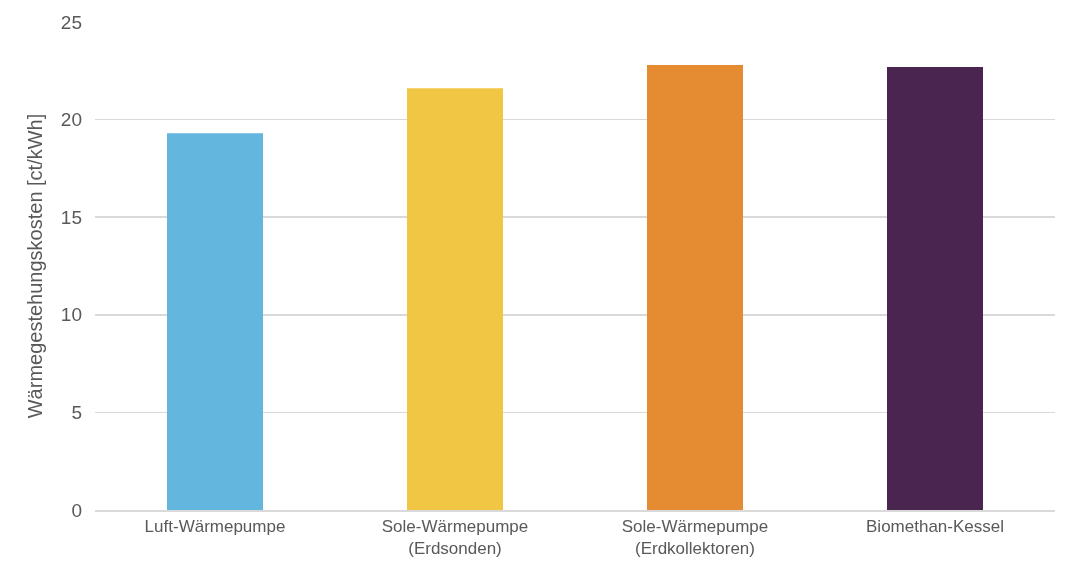 This screenshot has width=1070, height=578. Describe the element at coordinates (71, 22) in the screenshot. I see `y-tick-label: 25` at that location.